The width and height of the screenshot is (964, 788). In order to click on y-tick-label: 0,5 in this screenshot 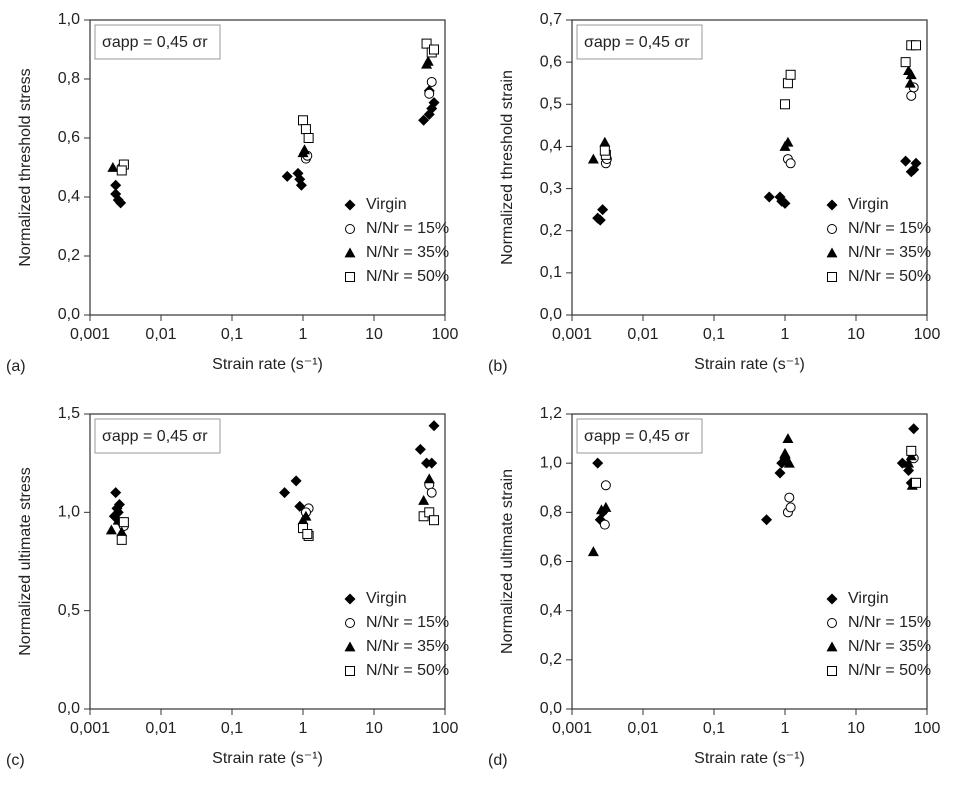, I will do `click(551, 104)`.